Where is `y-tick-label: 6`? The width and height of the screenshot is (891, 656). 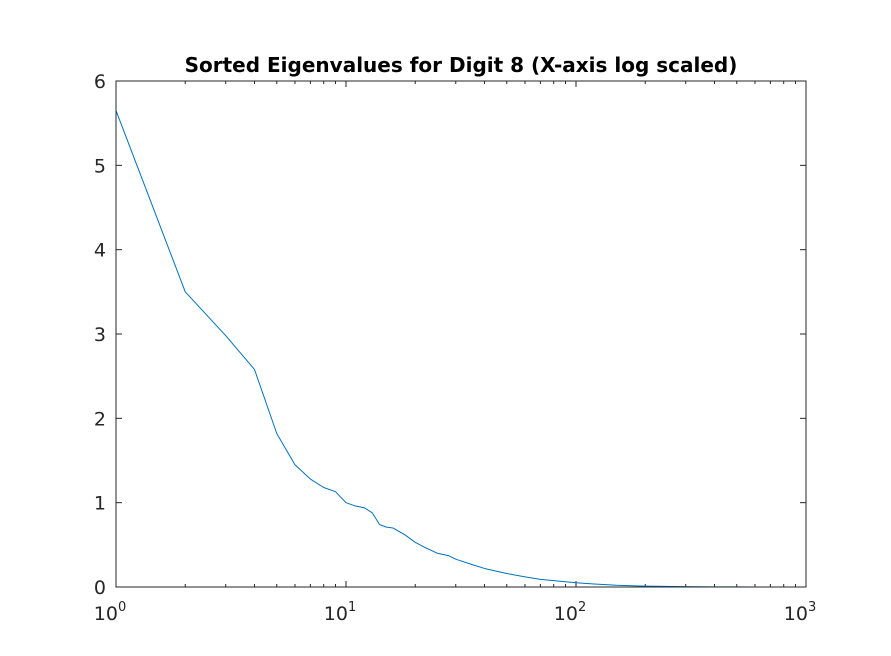
y-tick-label: 6 is located at coordinates (100, 82).